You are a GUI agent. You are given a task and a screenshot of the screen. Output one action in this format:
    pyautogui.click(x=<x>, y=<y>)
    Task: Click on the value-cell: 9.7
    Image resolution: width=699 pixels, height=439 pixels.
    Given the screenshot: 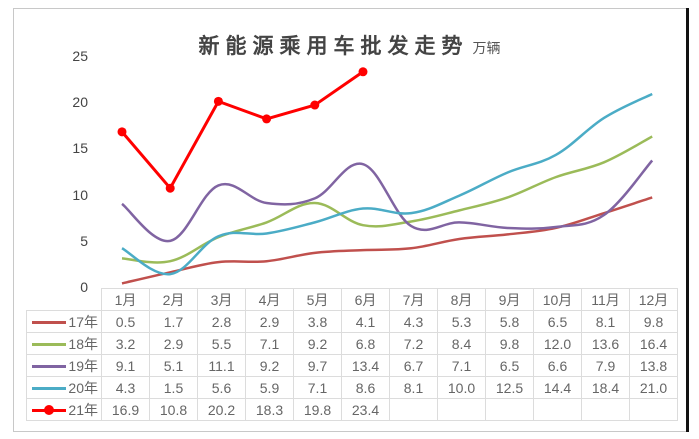 What is the action you would take?
    pyautogui.click(x=317, y=365)
    